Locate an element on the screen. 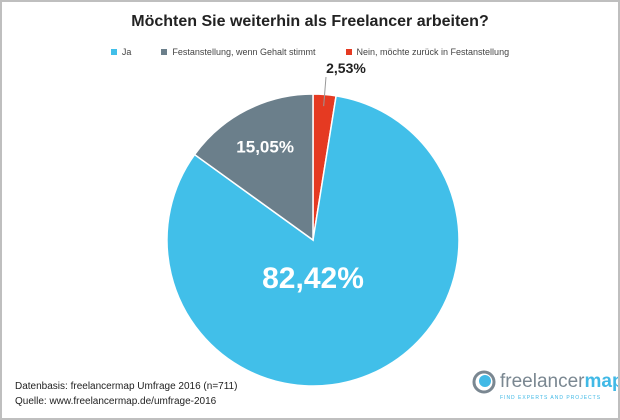  logo-text-b: map is located at coordinates (602, 381).